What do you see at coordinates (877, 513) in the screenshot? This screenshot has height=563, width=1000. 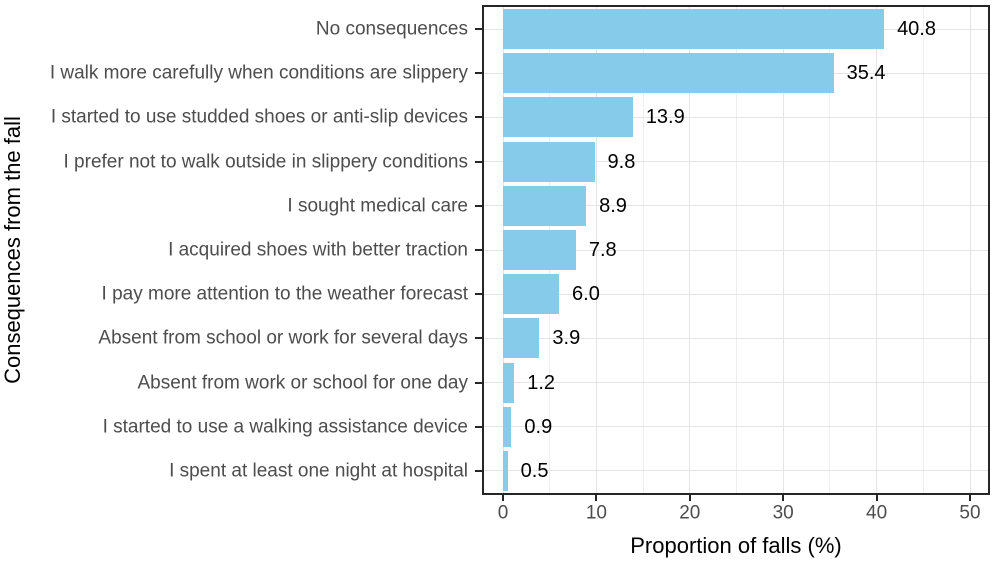 I see `x-axis-tick-label: 40` at bounding box center [877, 513].